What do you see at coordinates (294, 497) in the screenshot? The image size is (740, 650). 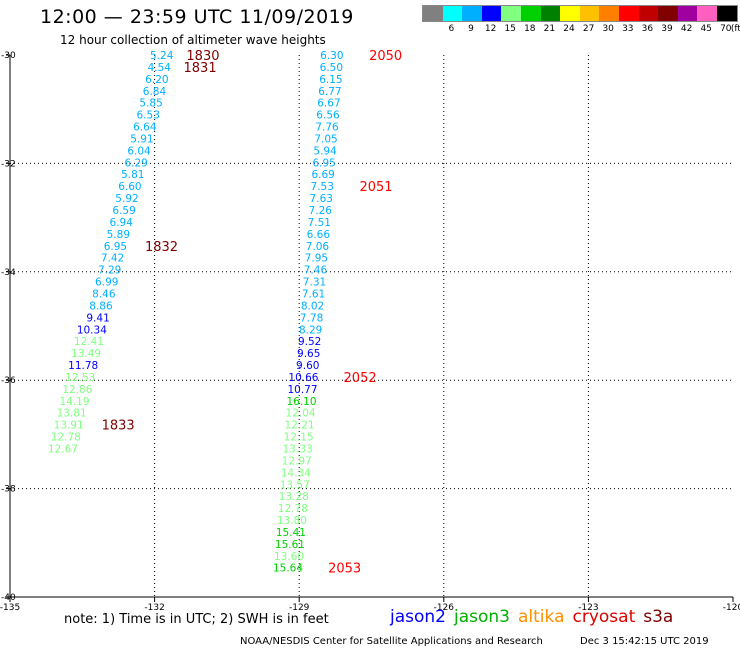 I see `swh-value: 13.28` at bounding box center [294, 497].